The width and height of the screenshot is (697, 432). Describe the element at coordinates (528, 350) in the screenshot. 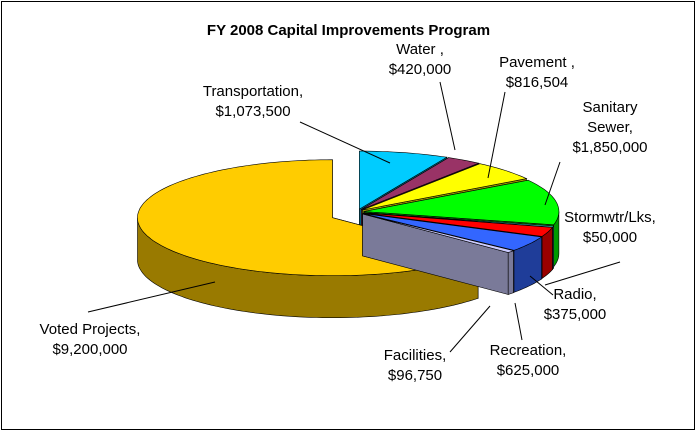

I see `category-label: Recreation,` at that location.